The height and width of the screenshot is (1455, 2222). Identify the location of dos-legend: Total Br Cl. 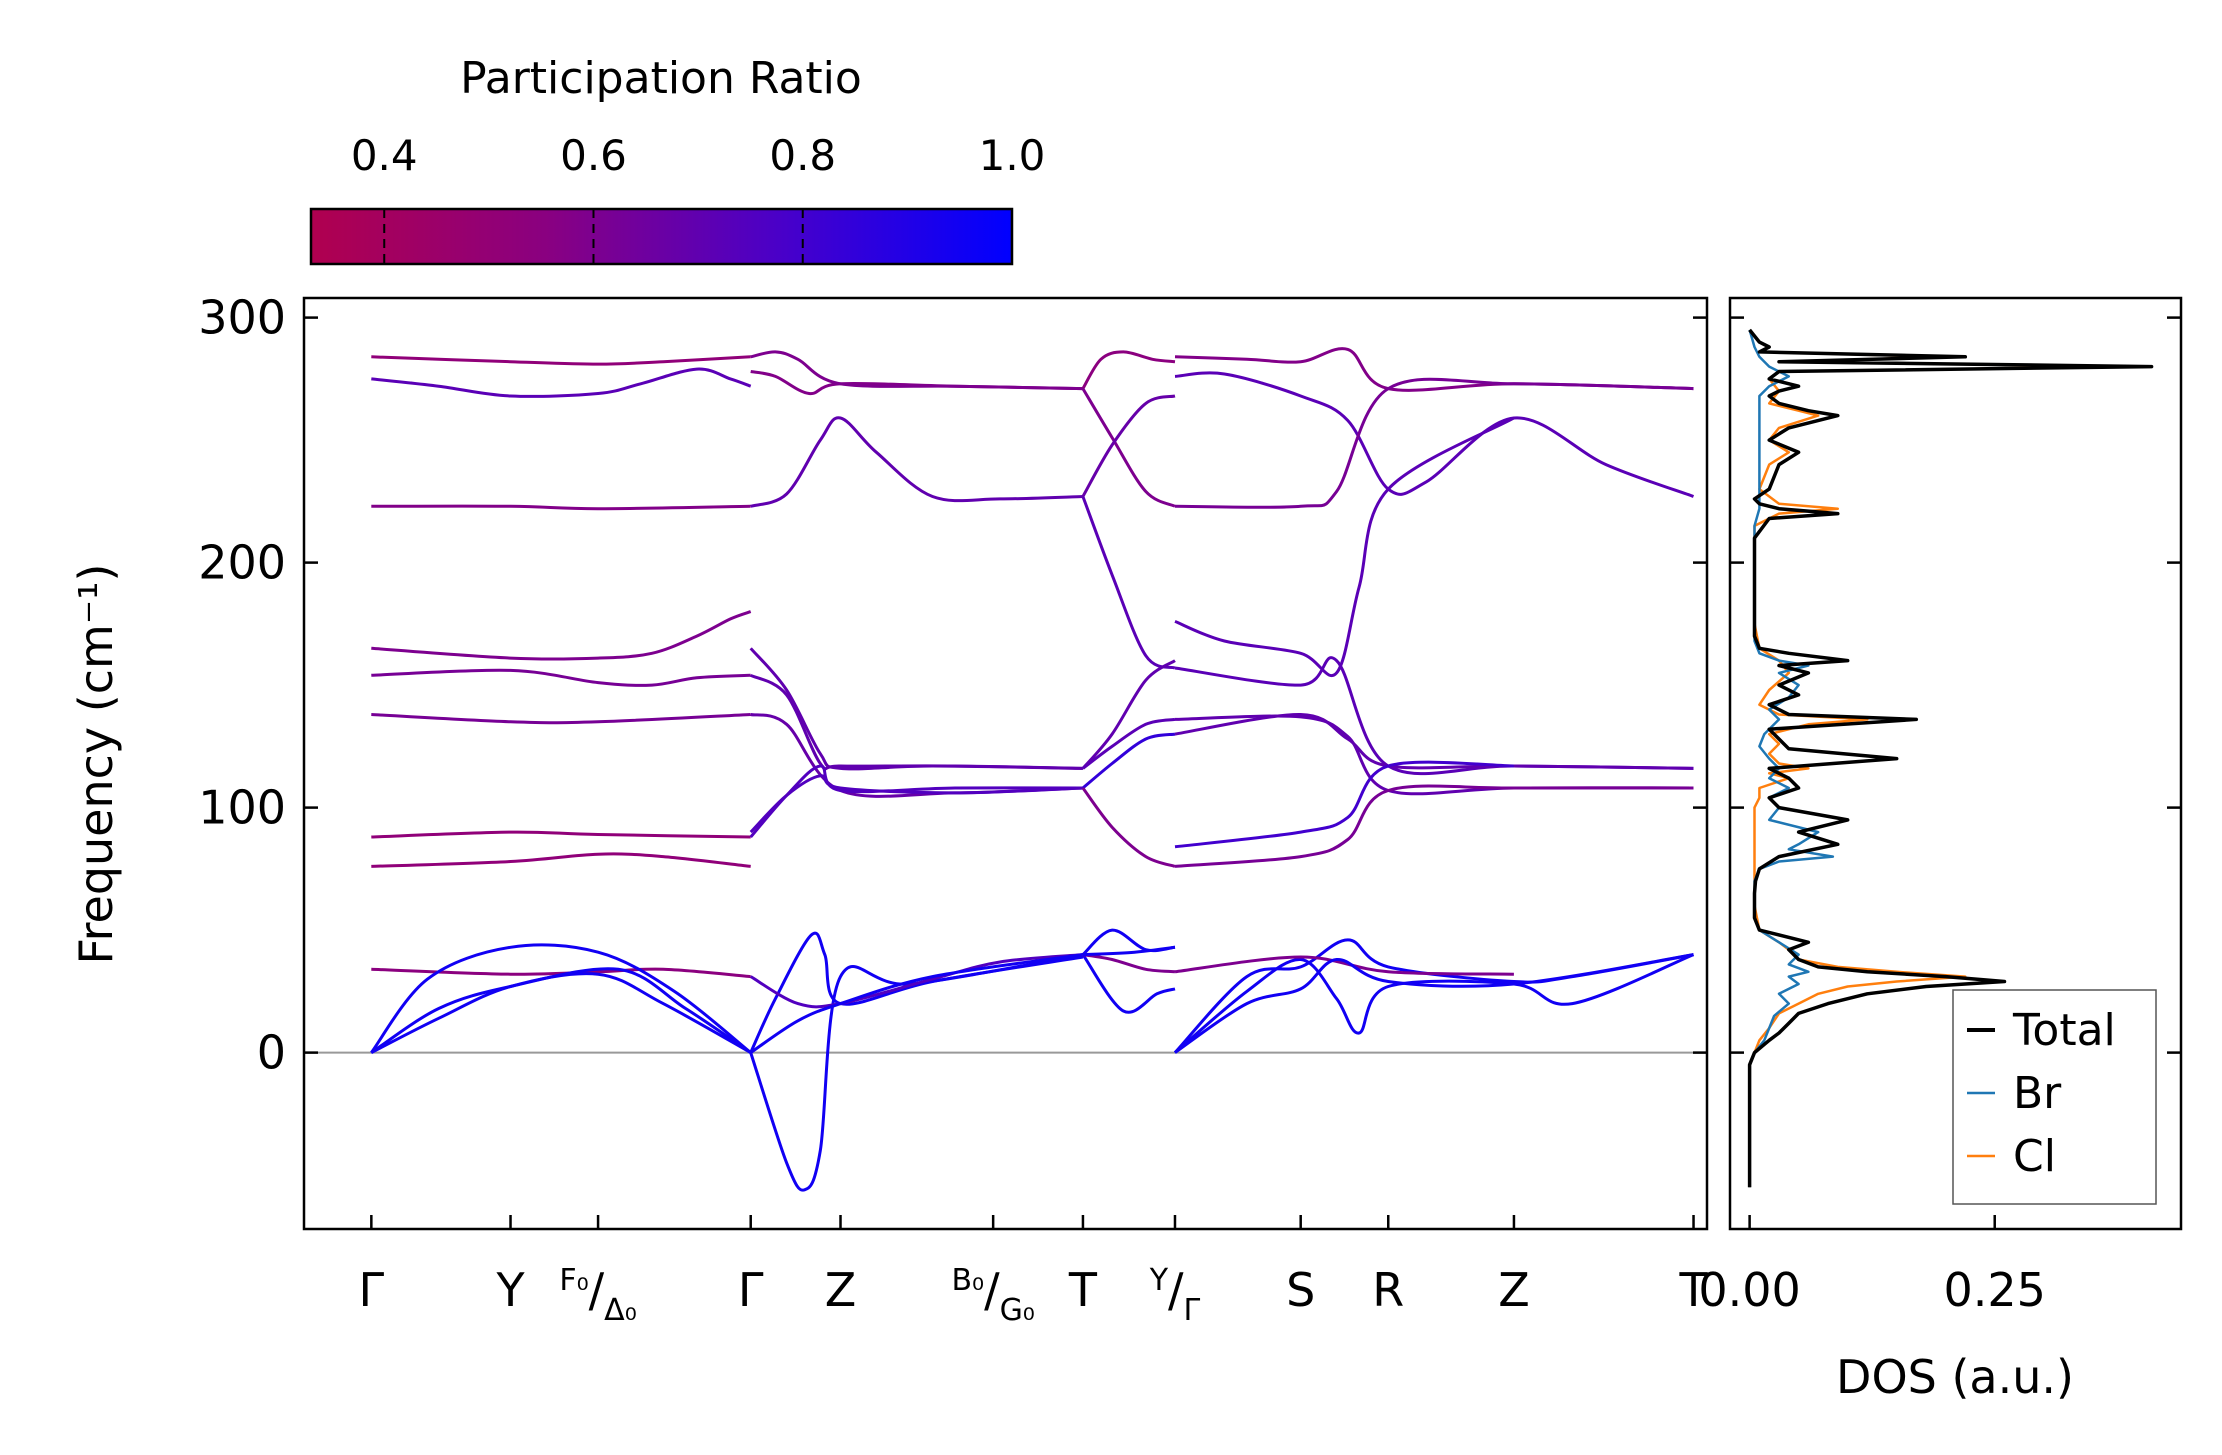
(2054, 1097).